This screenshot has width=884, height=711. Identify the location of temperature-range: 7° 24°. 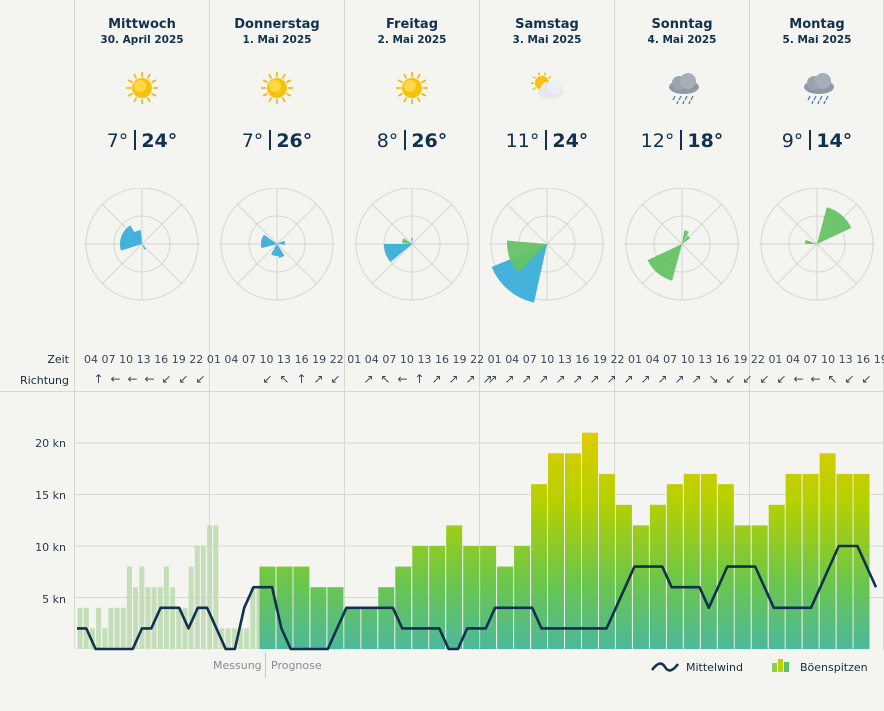
(142, 141).